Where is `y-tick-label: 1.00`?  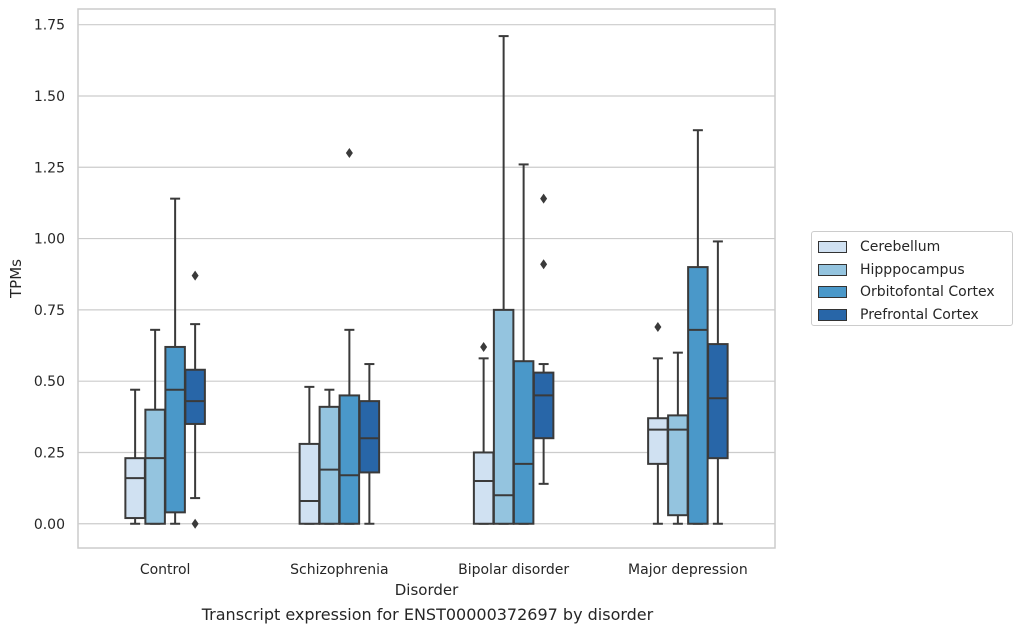
y-tick-label: 1.00 is located at coordinates (49, 240).